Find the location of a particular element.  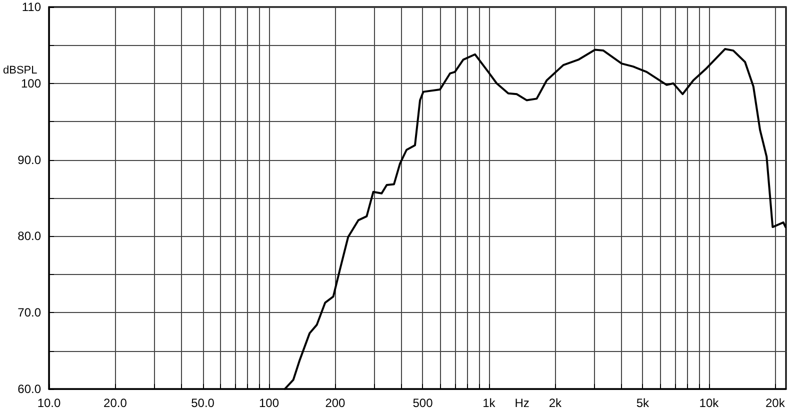

y-tick-label: 110 is located at coordinates (32, 7).